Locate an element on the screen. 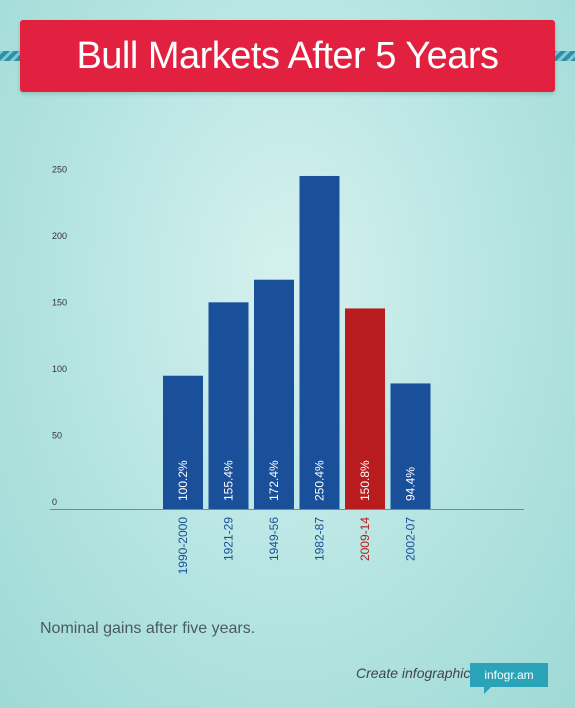 This screenshot has width=575, height=708. x-tick-label: 1990-2000 is located at coordinates (183, 546).